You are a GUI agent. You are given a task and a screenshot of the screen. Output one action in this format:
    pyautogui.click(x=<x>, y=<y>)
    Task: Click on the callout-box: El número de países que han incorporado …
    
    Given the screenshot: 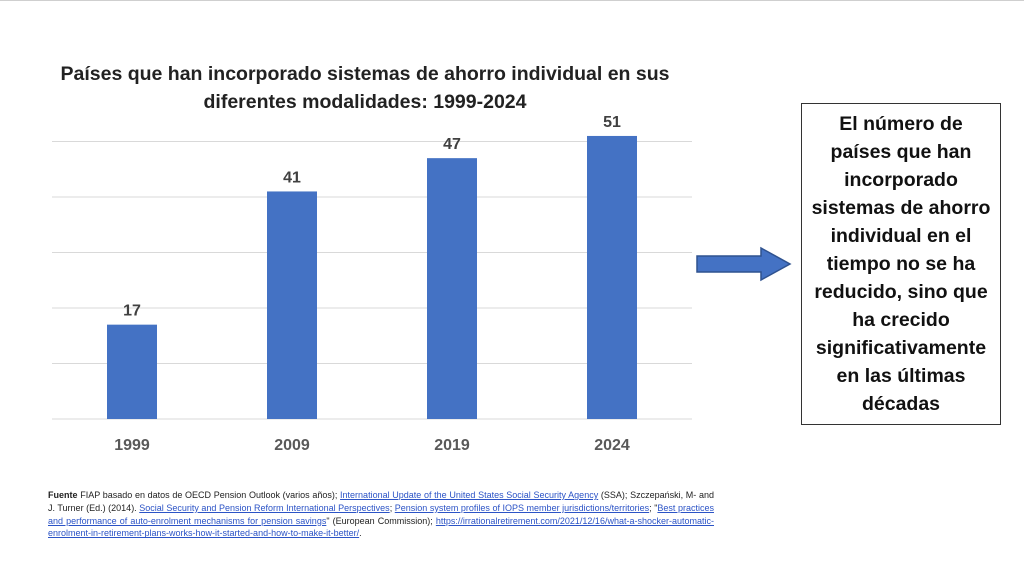 What is the action you would take?
    pyautogui.click(x=901, y=264)
    